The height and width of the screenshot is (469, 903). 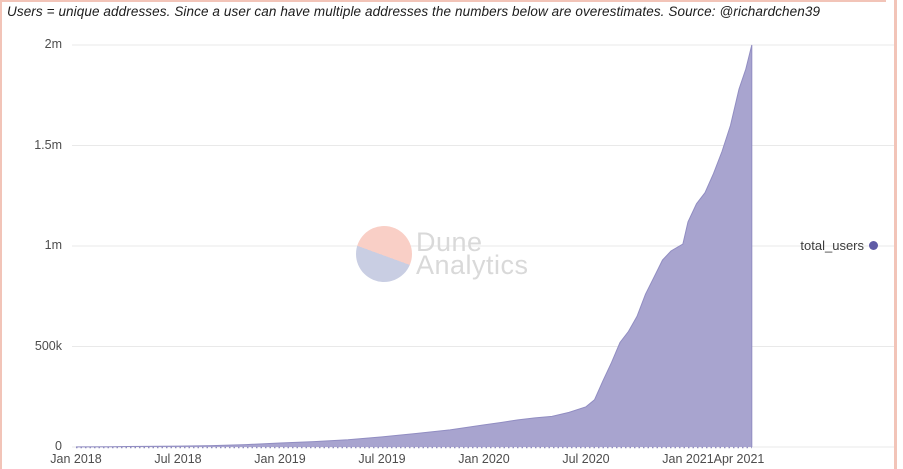 I want to click on y-tick-1.5m: 1.5m, so click(x=48, y=144).